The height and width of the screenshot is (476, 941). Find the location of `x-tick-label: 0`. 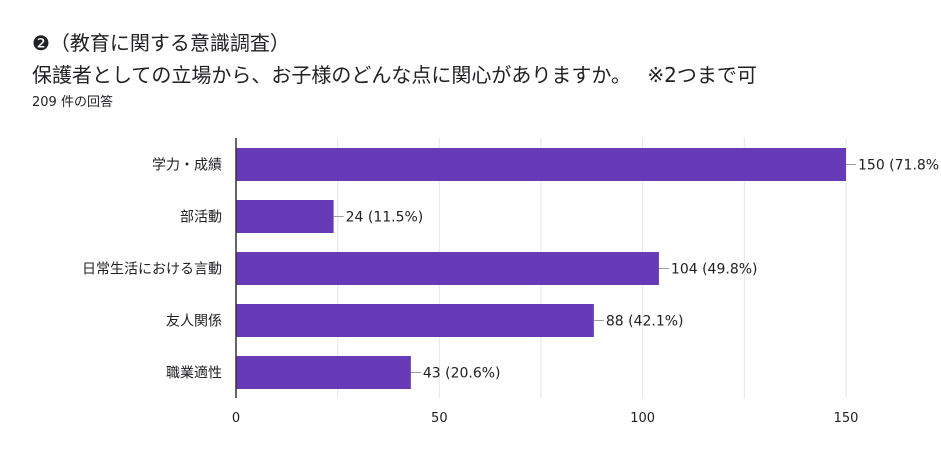

x-tick-label: 0 is located at coordinates (236, 418).